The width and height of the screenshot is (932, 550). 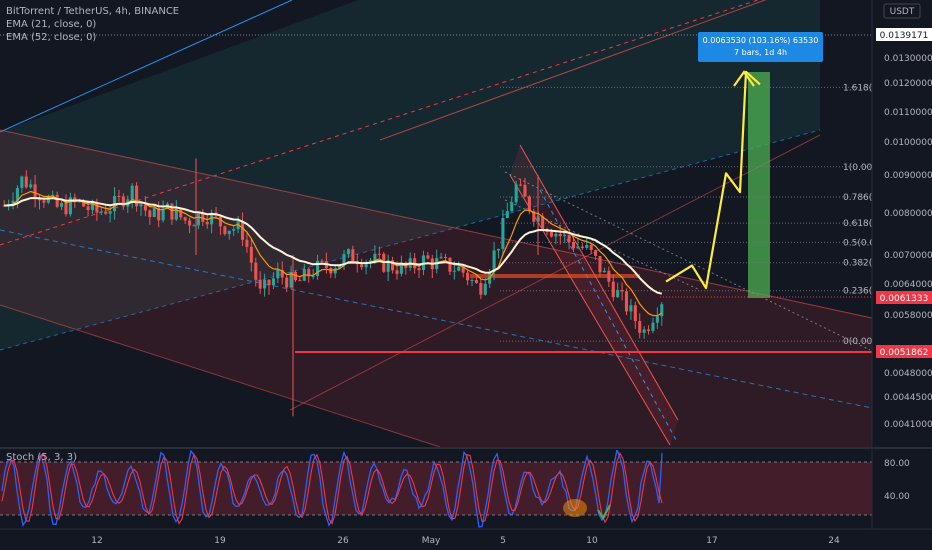 I want to click on time-axis: 12 19 26 May 5 10 17 24, so click(x=465, y=541).